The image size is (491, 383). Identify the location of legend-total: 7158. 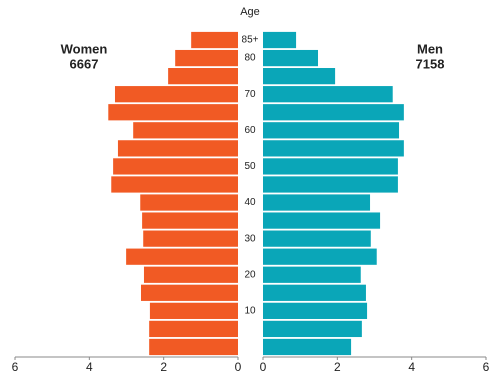
(430, 63).